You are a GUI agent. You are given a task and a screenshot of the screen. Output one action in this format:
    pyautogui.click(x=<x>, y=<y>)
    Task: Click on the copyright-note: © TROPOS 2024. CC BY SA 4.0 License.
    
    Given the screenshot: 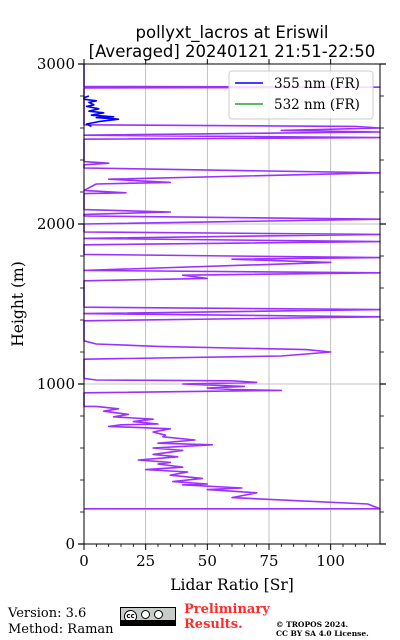 What is the action you would take?
    pyautogui.click(x=322, y=629)
    